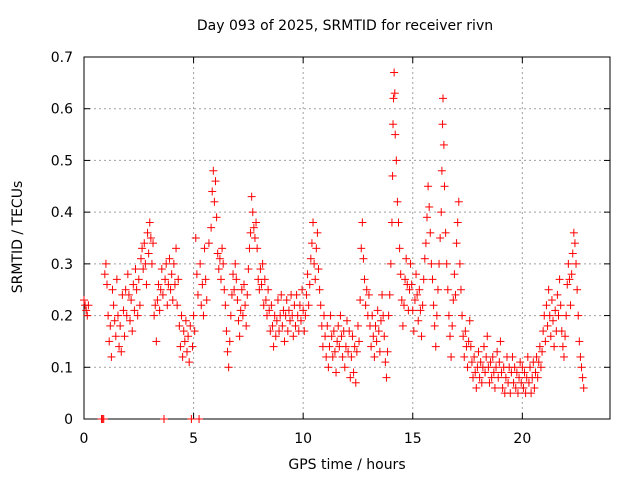 This screenshot has width=640, height=480. Describe the element at coordinates (62, 161) in the screenshot. I see `y-tick-label: 0.5` at that location.